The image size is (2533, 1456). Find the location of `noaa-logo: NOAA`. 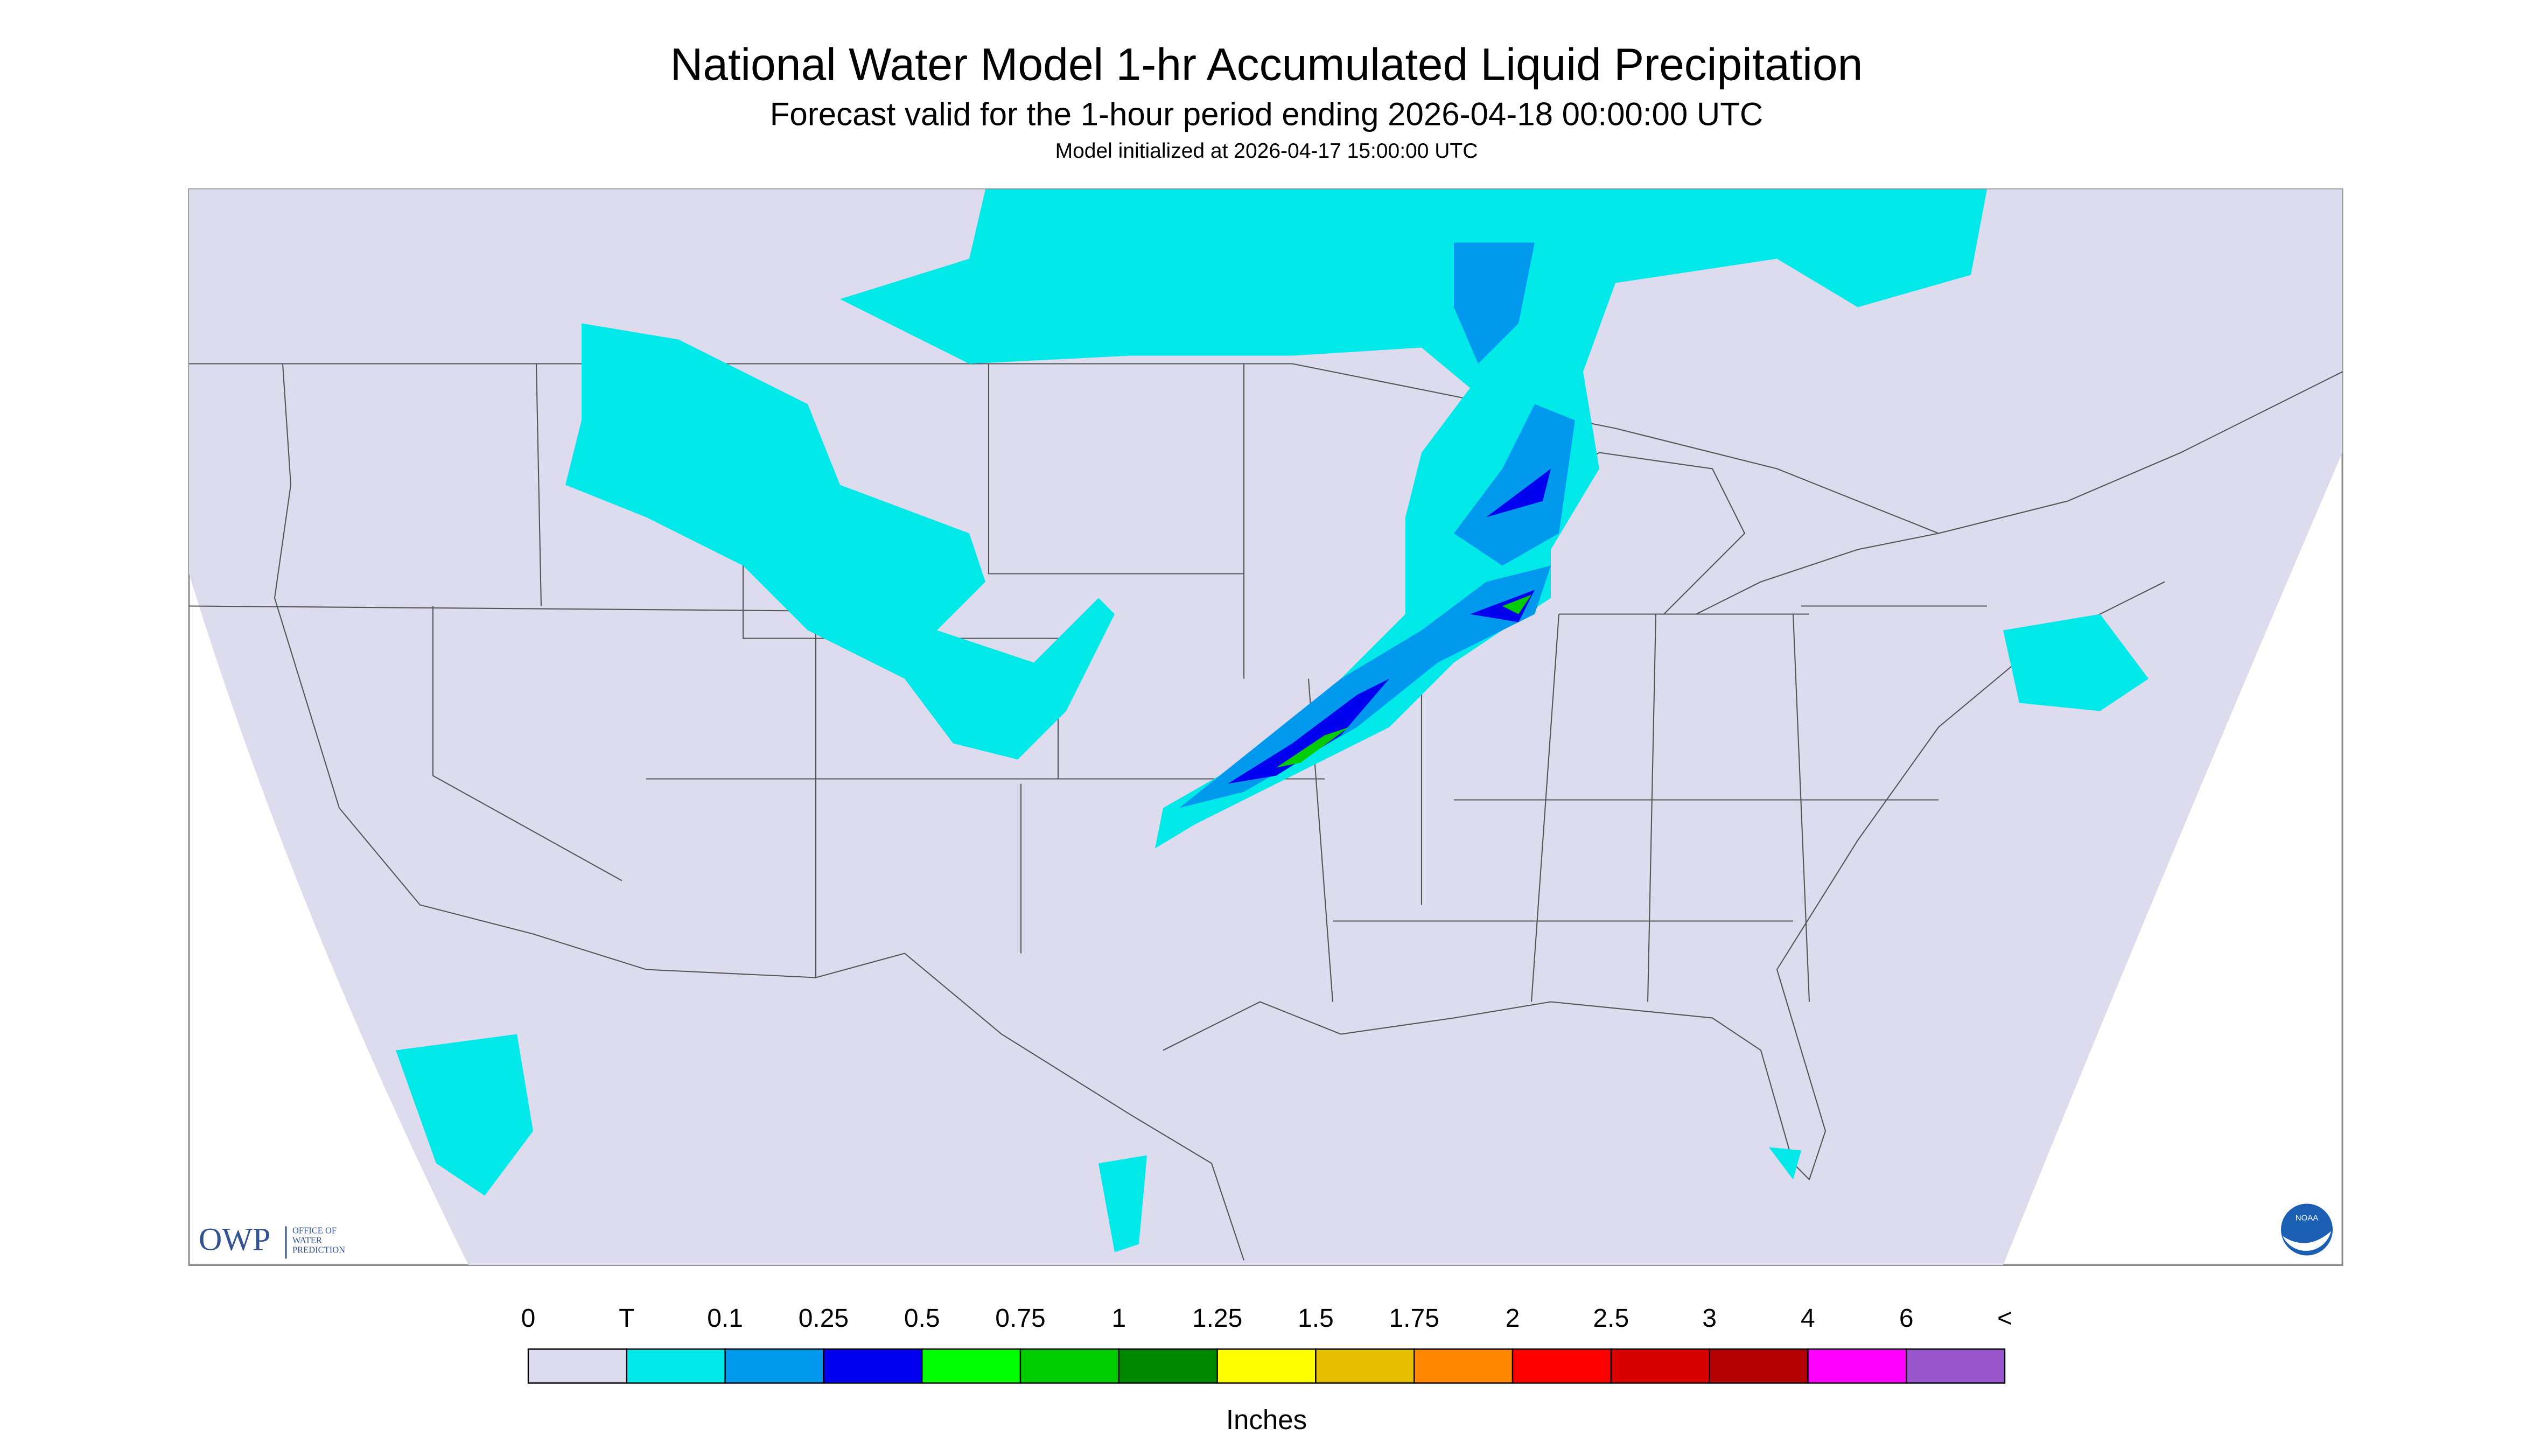

noaa-logo: NOAA is located at coordinates (2307, 1229).